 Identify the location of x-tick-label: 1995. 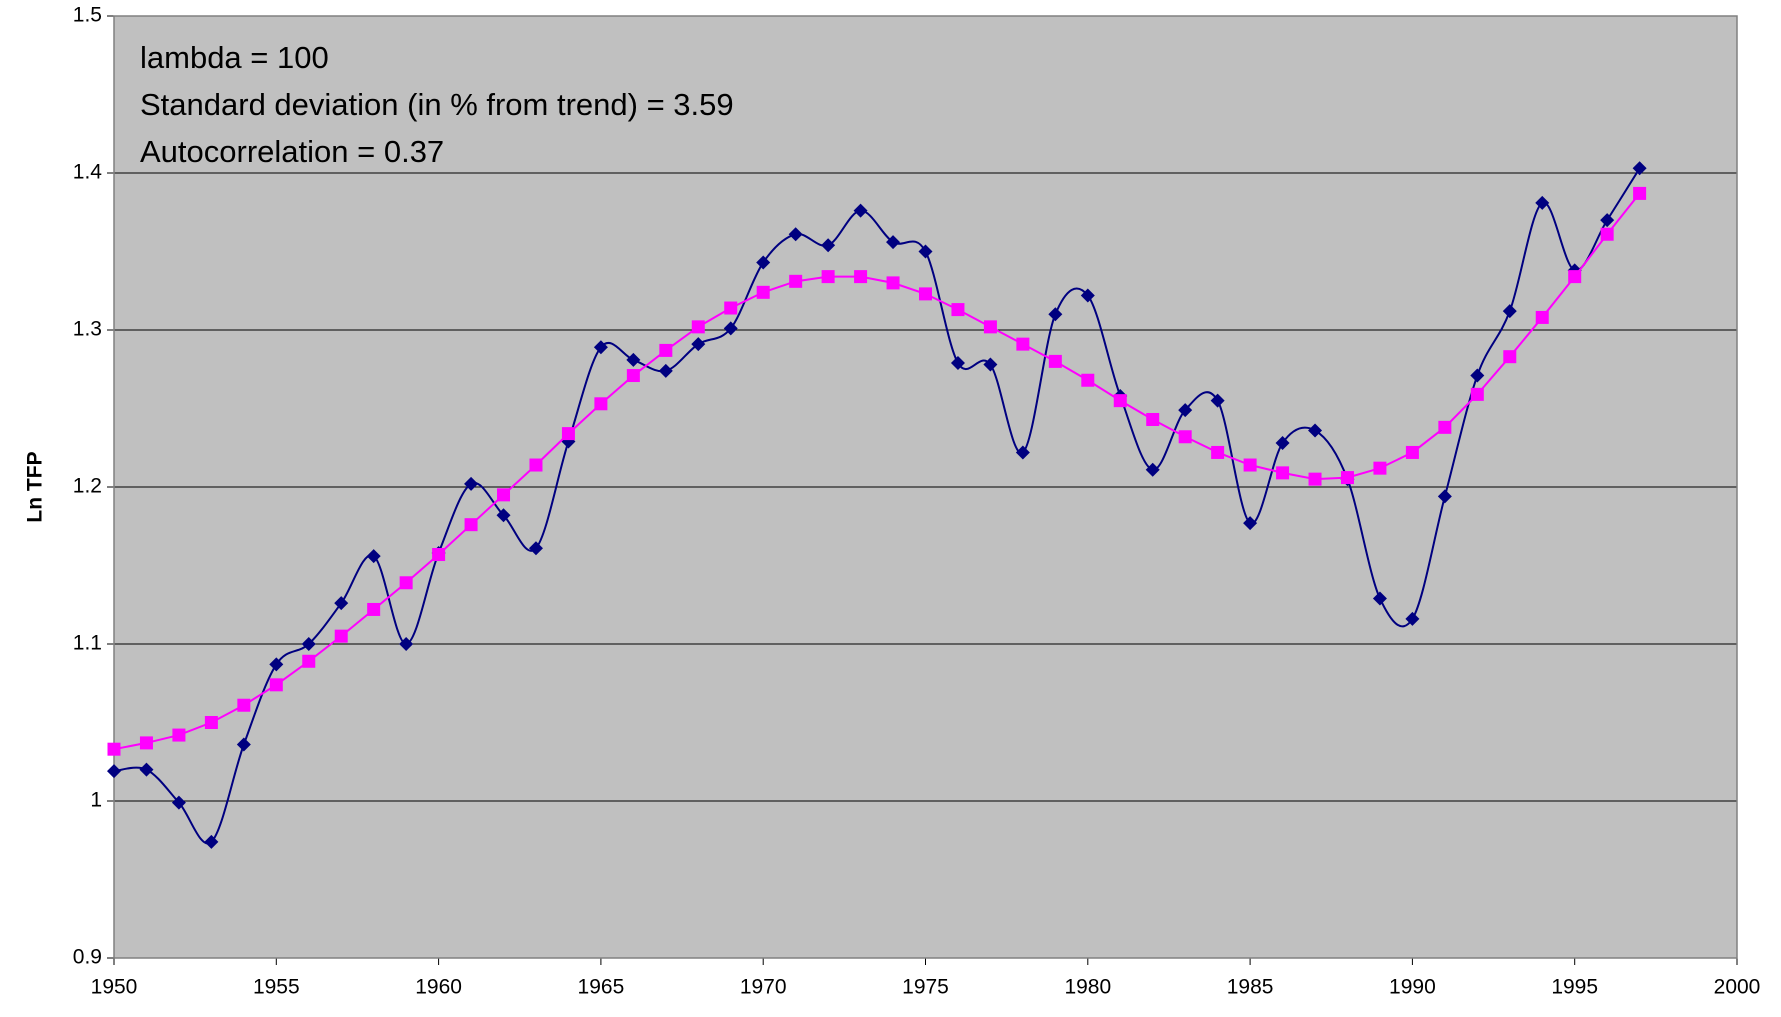
(1574, 987).